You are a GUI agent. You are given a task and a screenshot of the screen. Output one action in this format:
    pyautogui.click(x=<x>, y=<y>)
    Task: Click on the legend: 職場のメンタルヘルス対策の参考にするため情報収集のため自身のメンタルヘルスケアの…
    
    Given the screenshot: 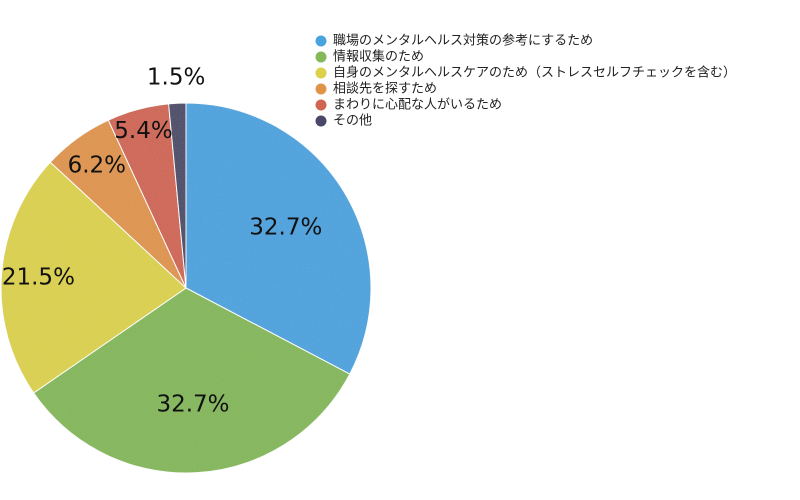 What is the action you would take?
    pyautogui.click(x=525, y=81)
    